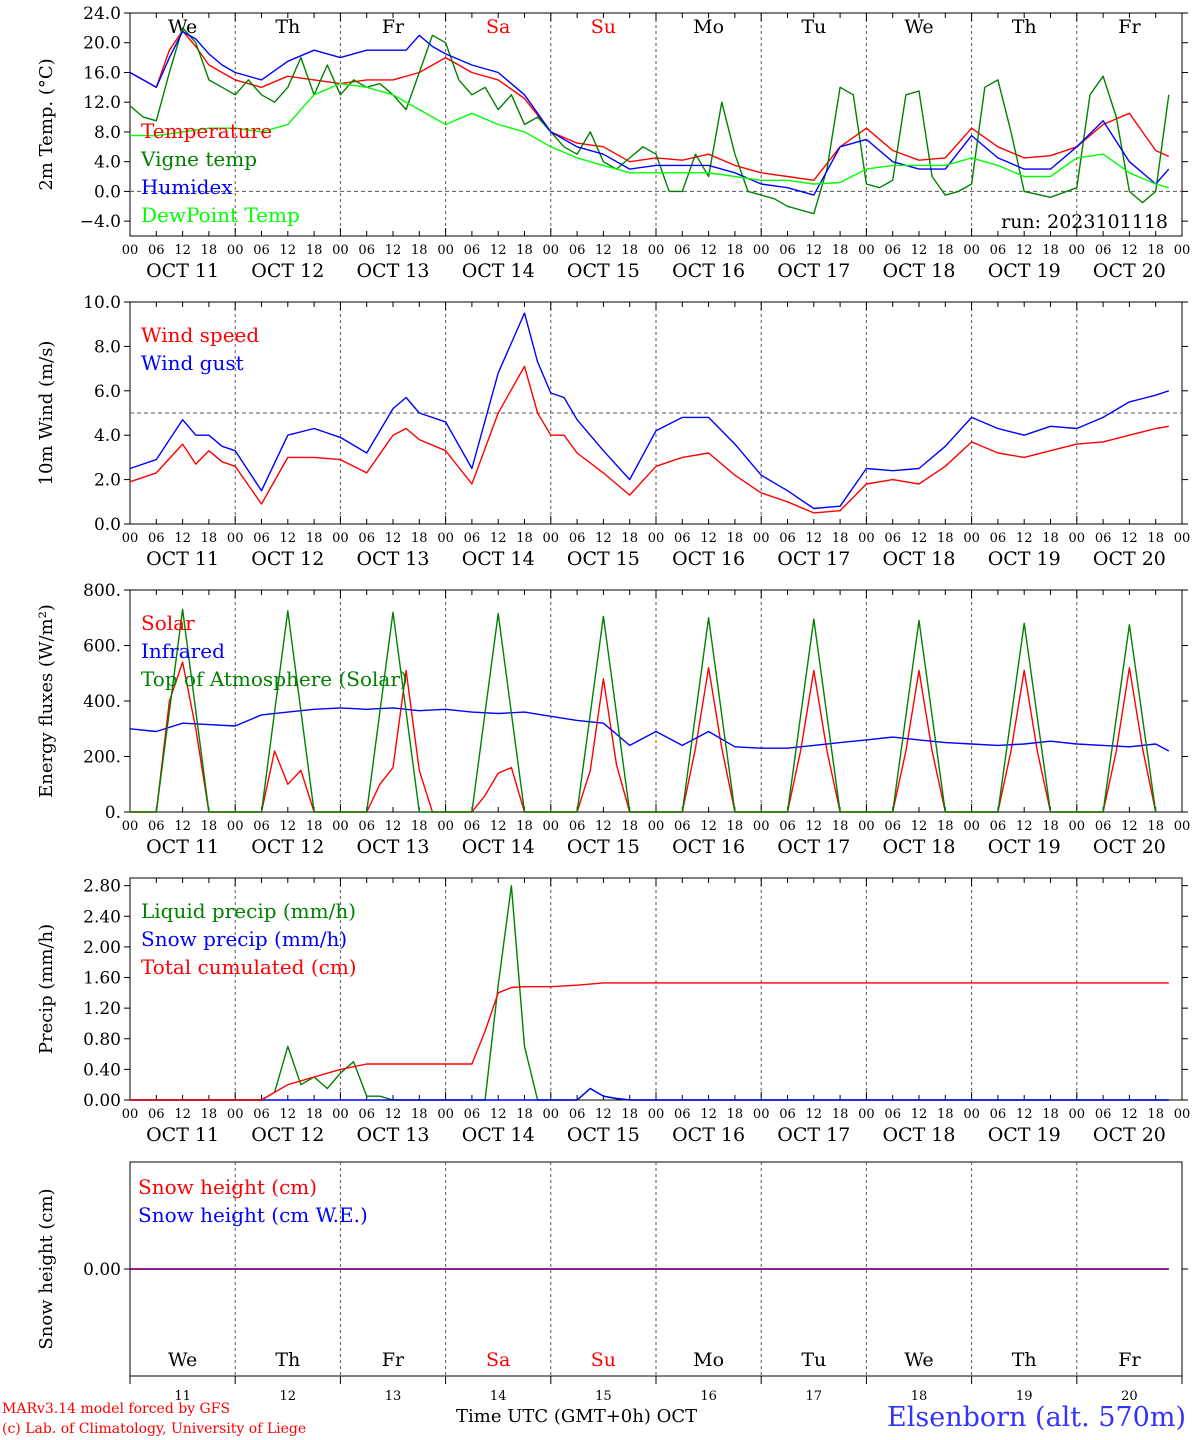 The height and width of the screenshot is (1440, 1194). What do you see at coordinates (102, 44) in the screenshot?
I see `y-tick-label: 20.0` at bounding box center [102, 44].